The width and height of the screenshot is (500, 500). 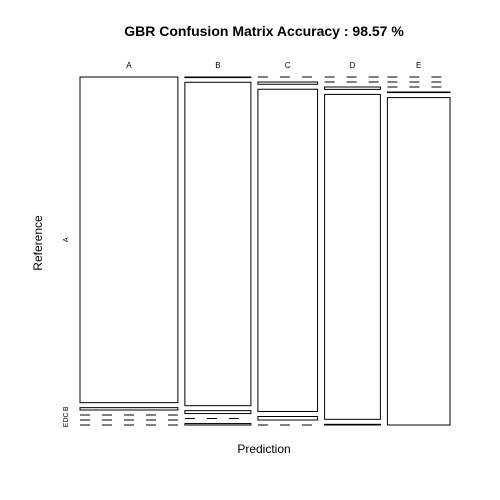 What do you see at coordinates (418, 261) in the screenshot?
I see `cell-ref-e-pred-e` at bounding box center [418, 261].